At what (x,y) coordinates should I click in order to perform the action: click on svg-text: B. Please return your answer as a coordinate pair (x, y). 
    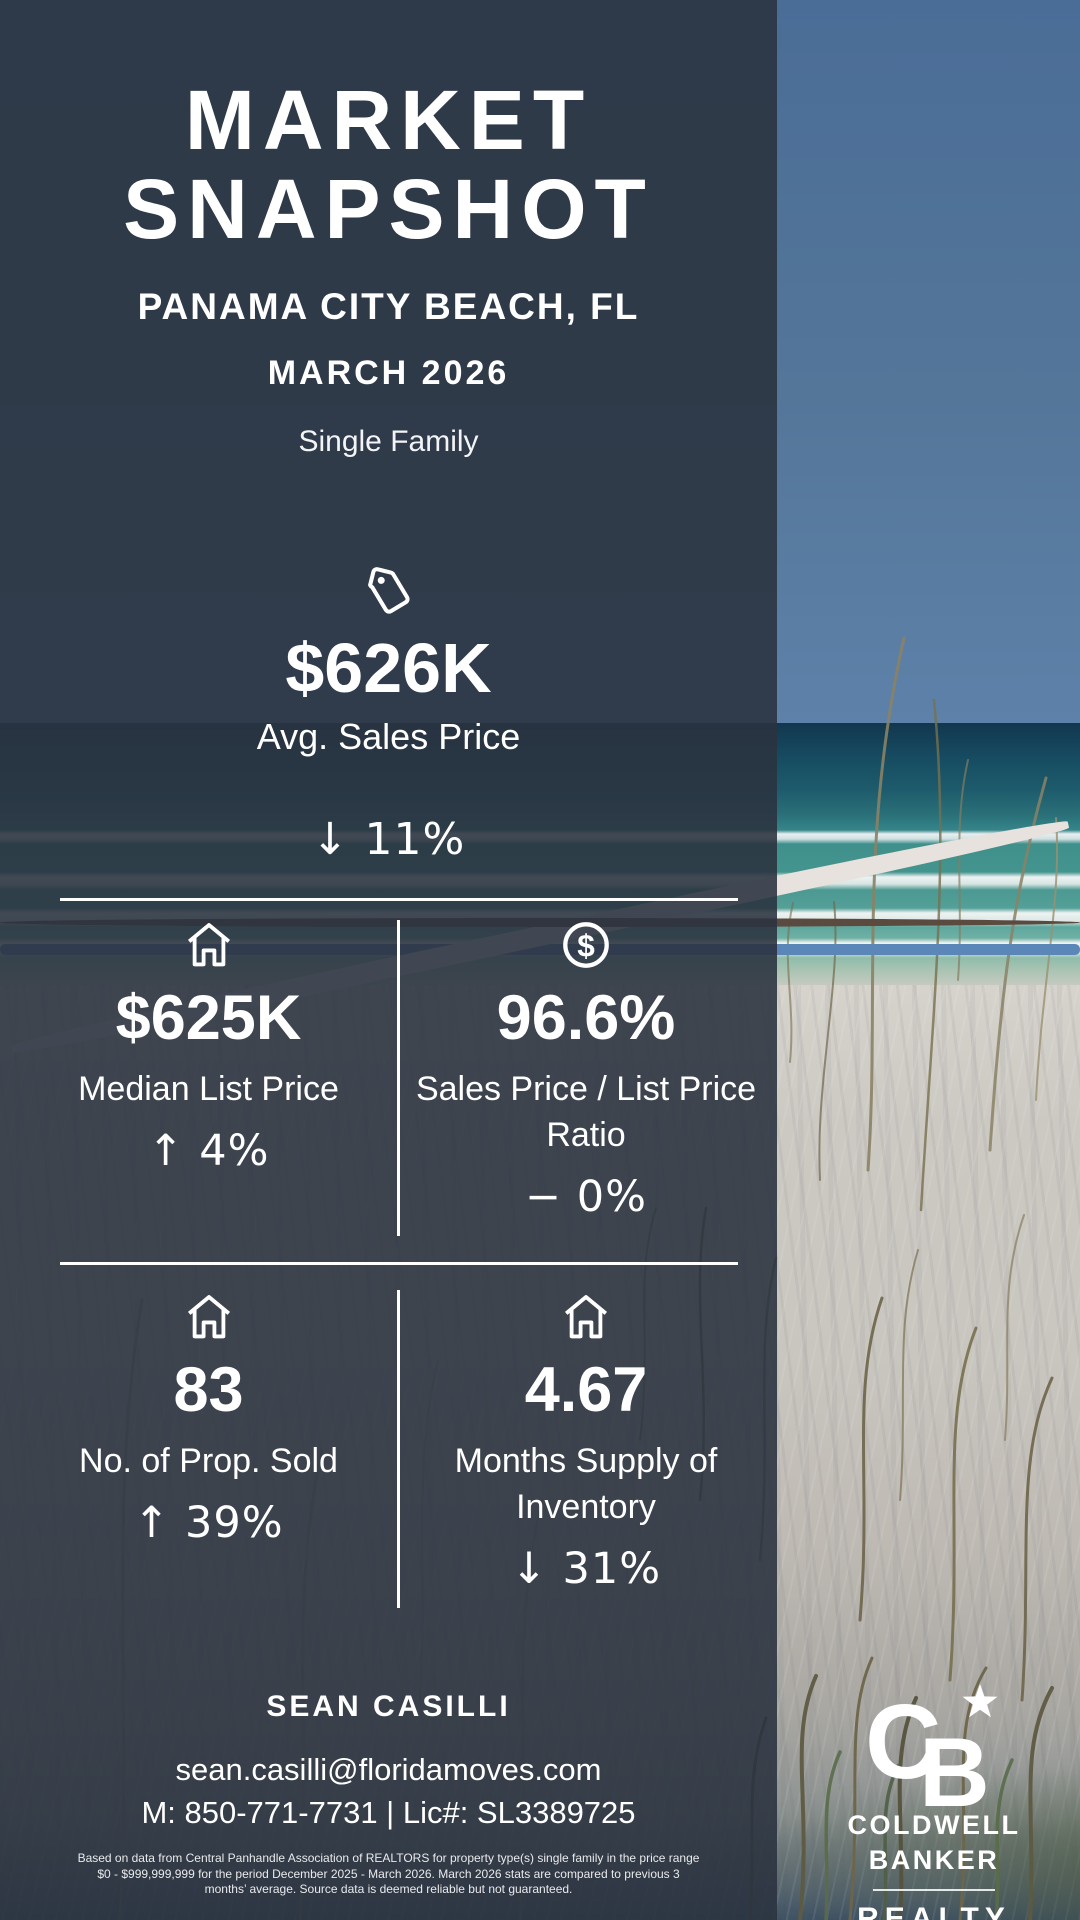
    Looking at the image, I should click on (954, 1763).